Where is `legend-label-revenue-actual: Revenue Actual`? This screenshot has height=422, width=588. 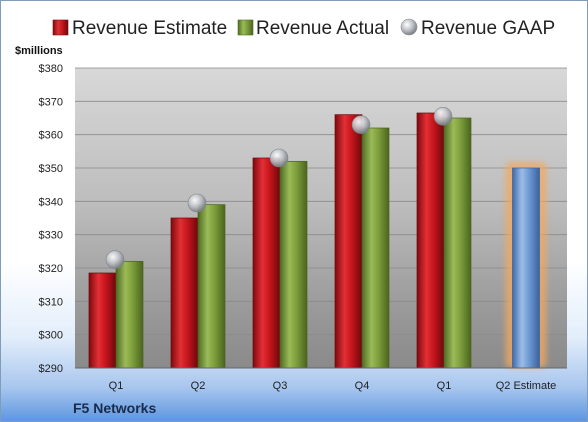
legend-label-revenue-actual: Revenue Actual is located at coordinates (322, 28).